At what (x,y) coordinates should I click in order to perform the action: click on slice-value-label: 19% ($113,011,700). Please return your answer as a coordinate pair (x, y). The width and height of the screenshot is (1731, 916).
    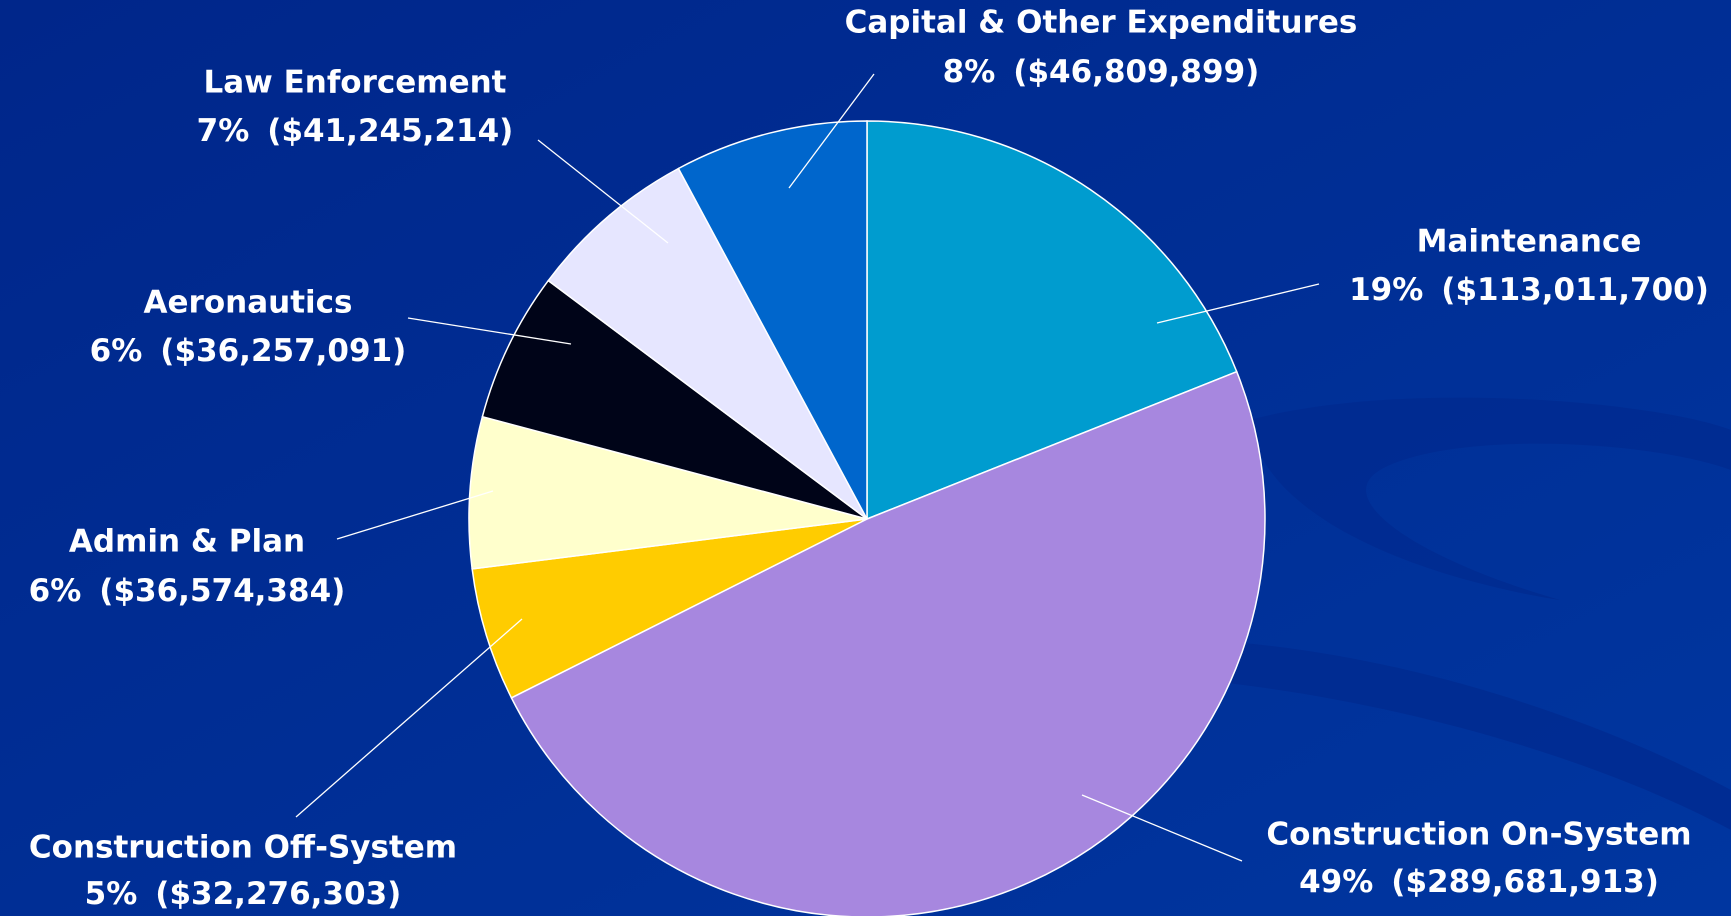
    Looking at the image, I should click on (1529, 290).